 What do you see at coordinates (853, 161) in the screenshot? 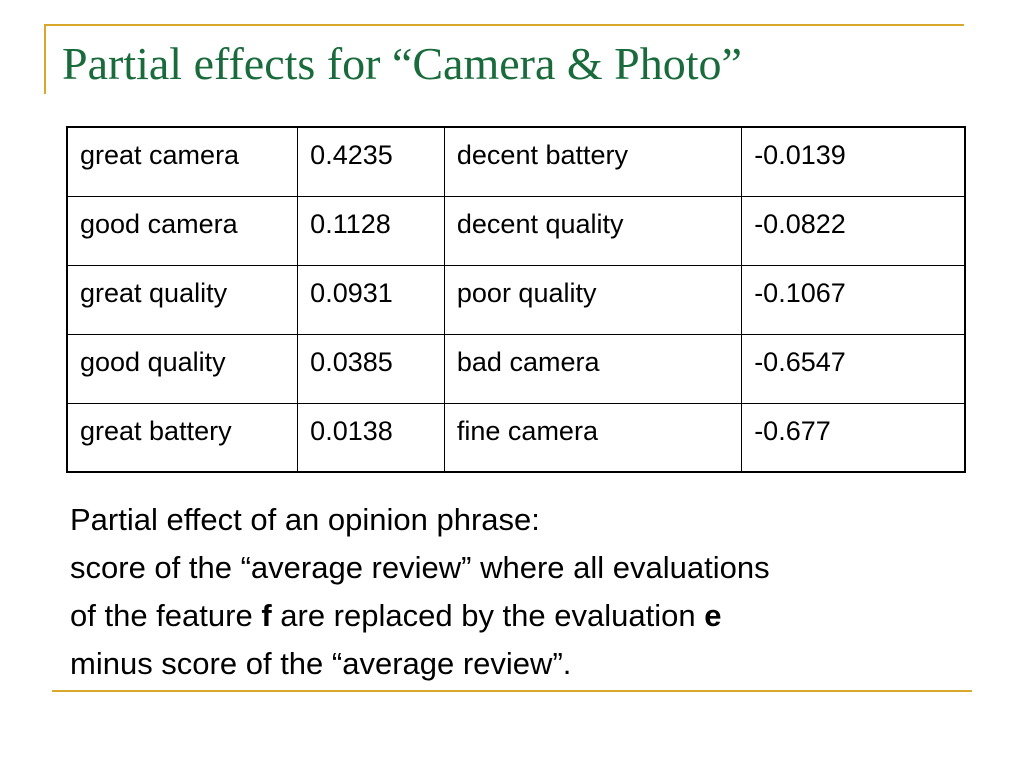
I see `negative-value-cell: -0.0139` at bounding box center [853, 161].